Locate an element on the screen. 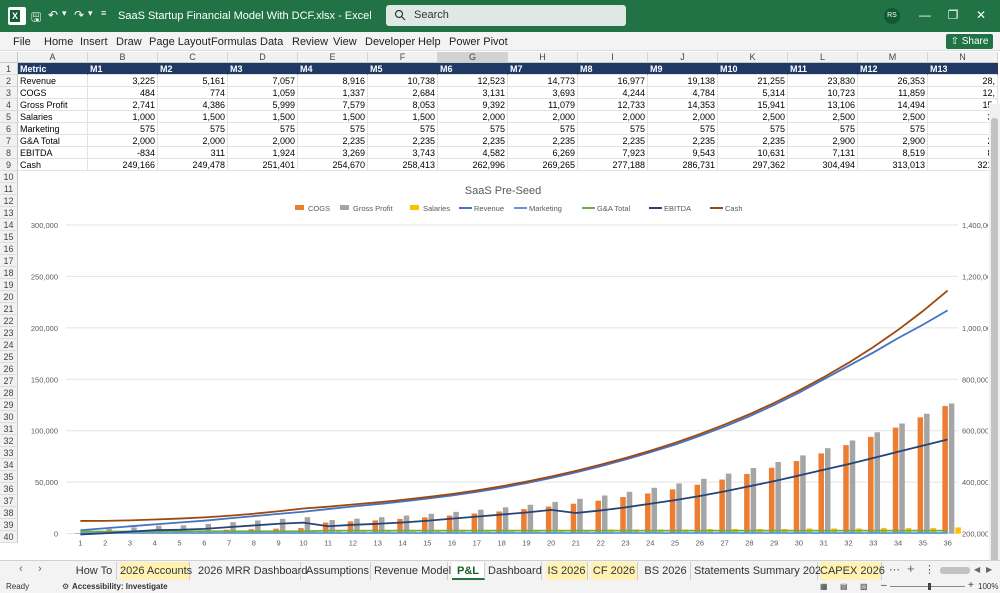 This screenshot has height=593, width=1000. value-cell: 28, is located at coordinates (963, 81).